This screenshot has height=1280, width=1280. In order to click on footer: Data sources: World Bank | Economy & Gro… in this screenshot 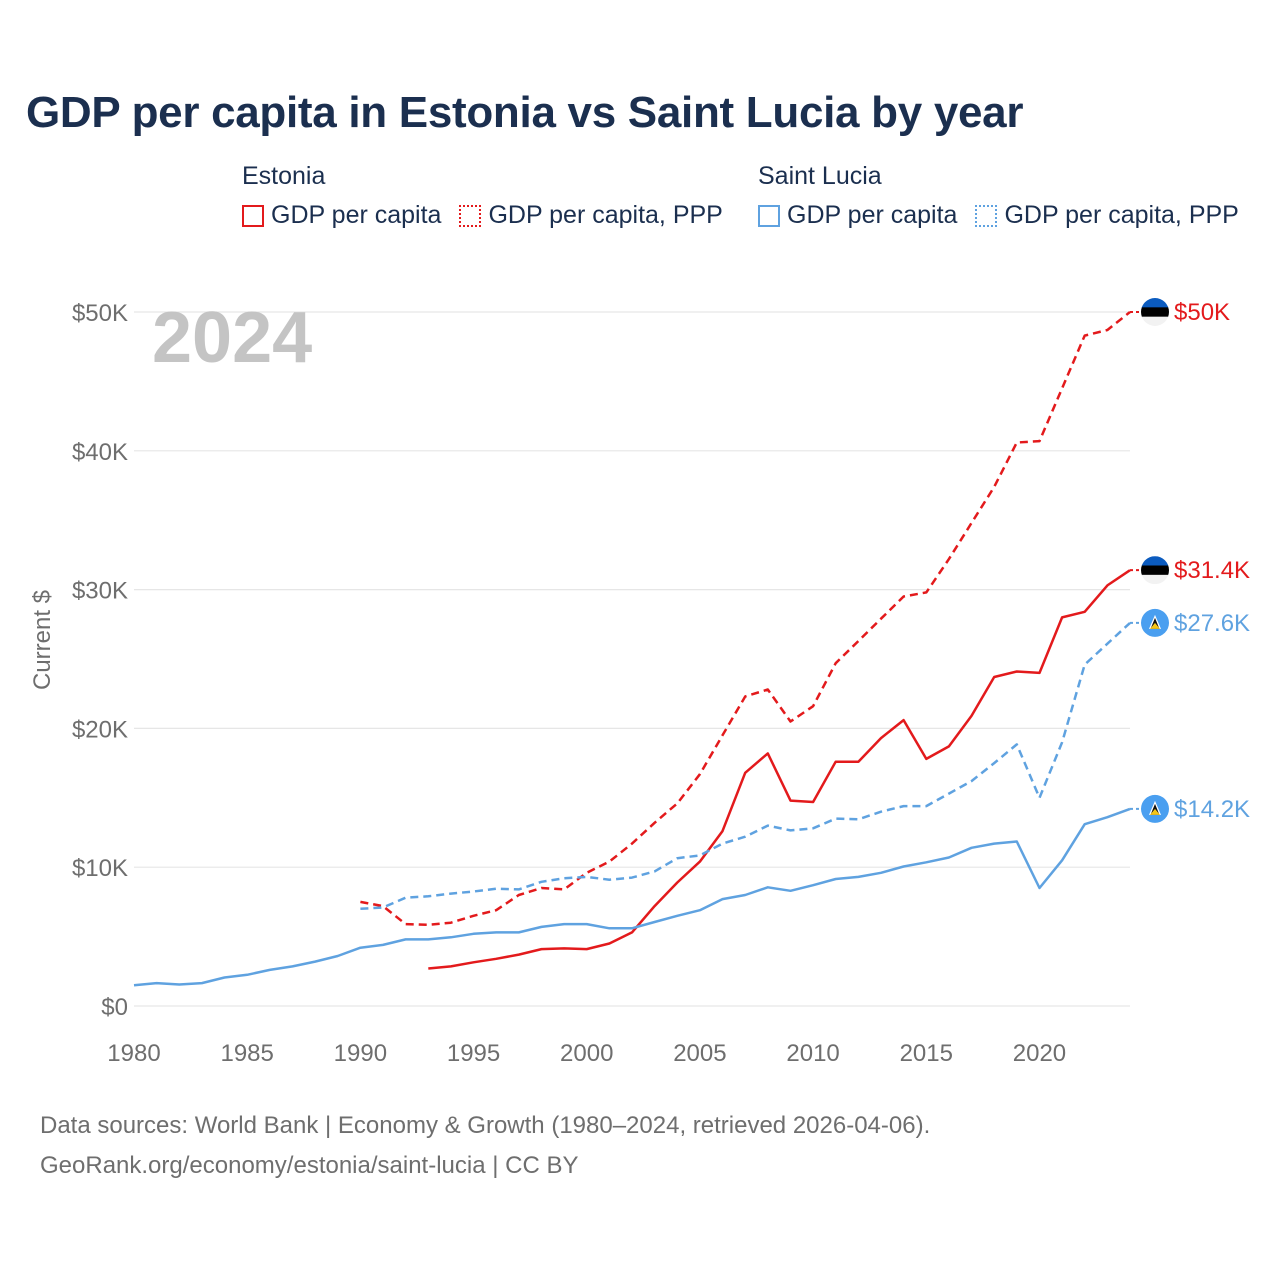, I will do `click(485, 1146)`.